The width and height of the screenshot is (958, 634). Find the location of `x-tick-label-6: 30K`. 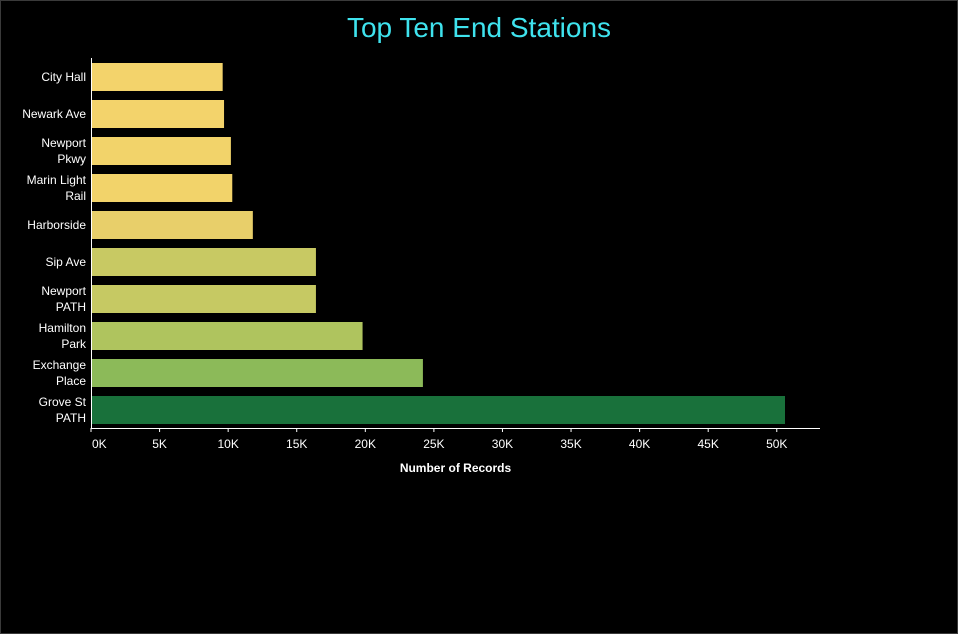

x-tick-label-6: 30K is located at coordinates (502, 444).